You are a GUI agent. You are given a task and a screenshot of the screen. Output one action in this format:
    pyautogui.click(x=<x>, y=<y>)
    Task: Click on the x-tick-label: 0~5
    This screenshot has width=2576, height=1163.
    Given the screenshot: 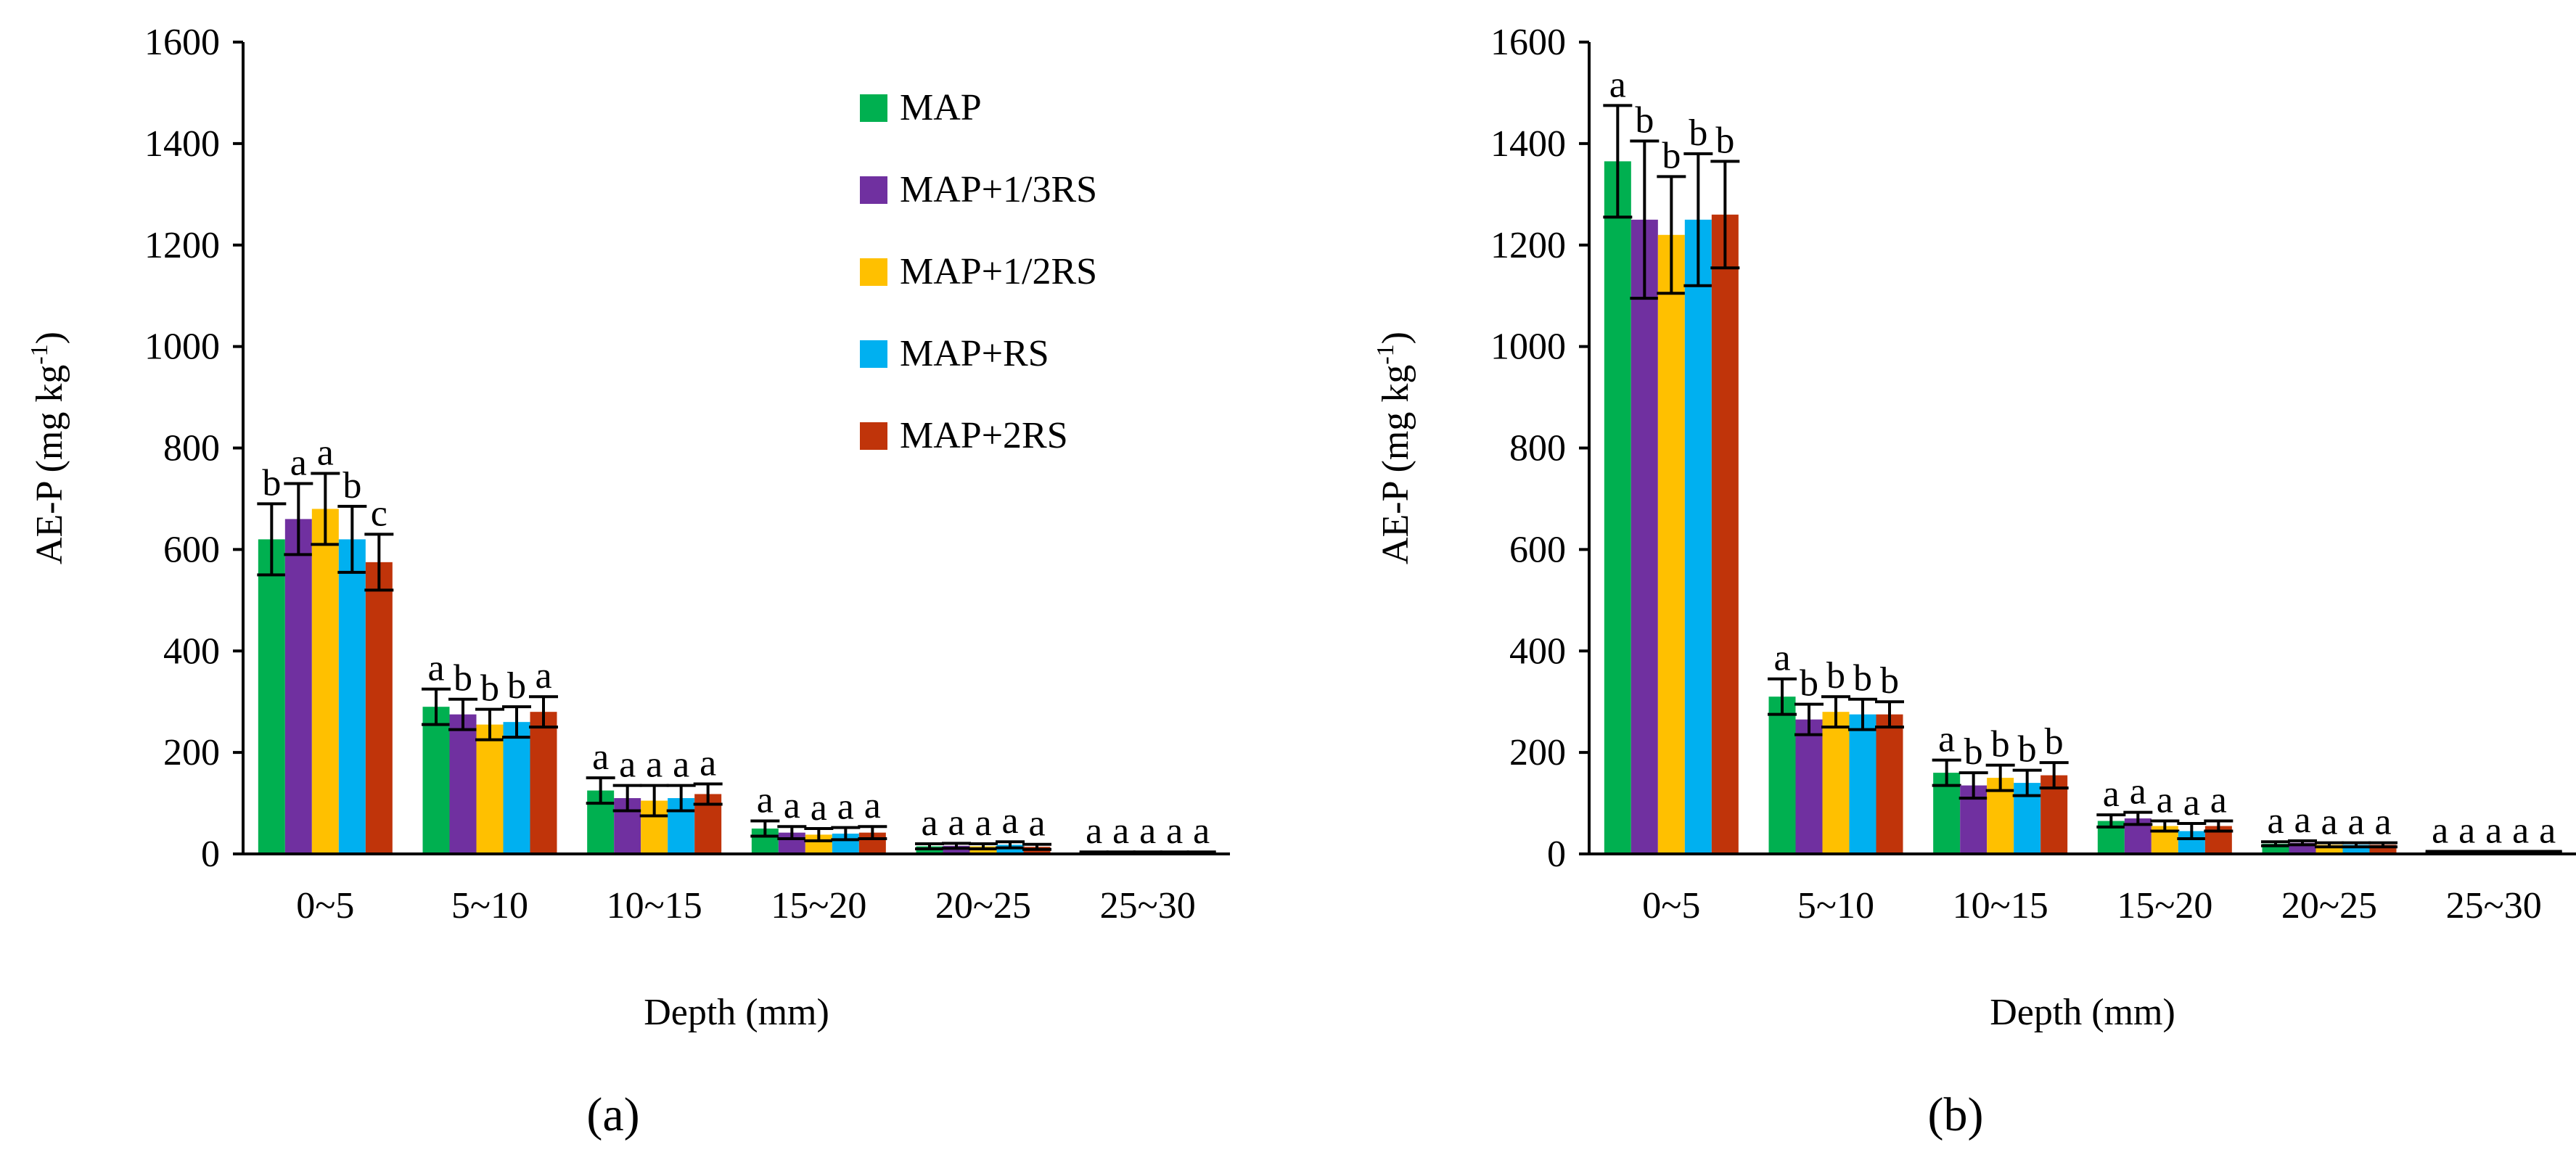 What is the action you would take?
    pyautogui.click(x=325, y=905)
    